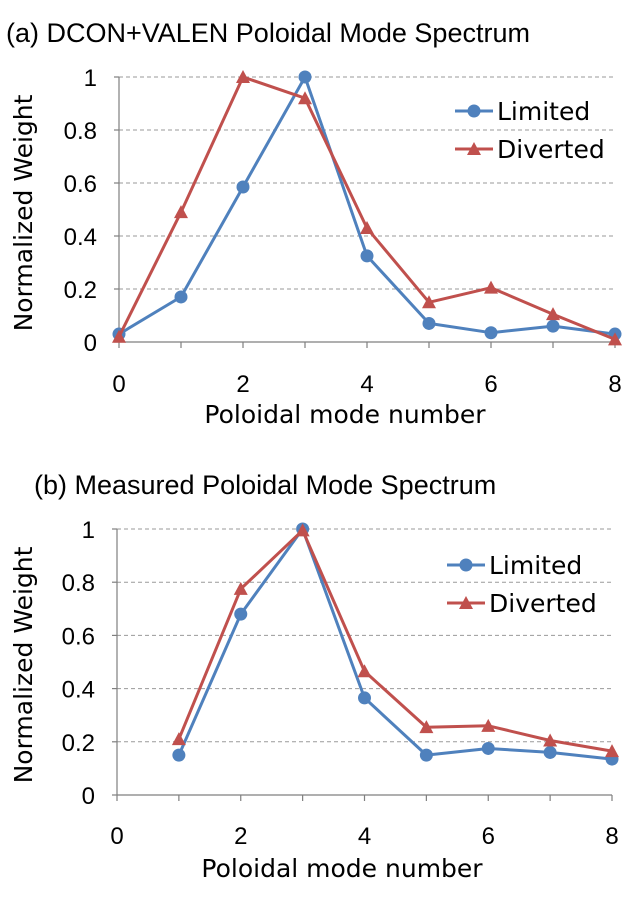  What do you see at coordinates (265, 485) in the screenshot?
I see `chart-title: (b) Measured Poloidal Mode Spectrum` at bounding box center [265, 485].